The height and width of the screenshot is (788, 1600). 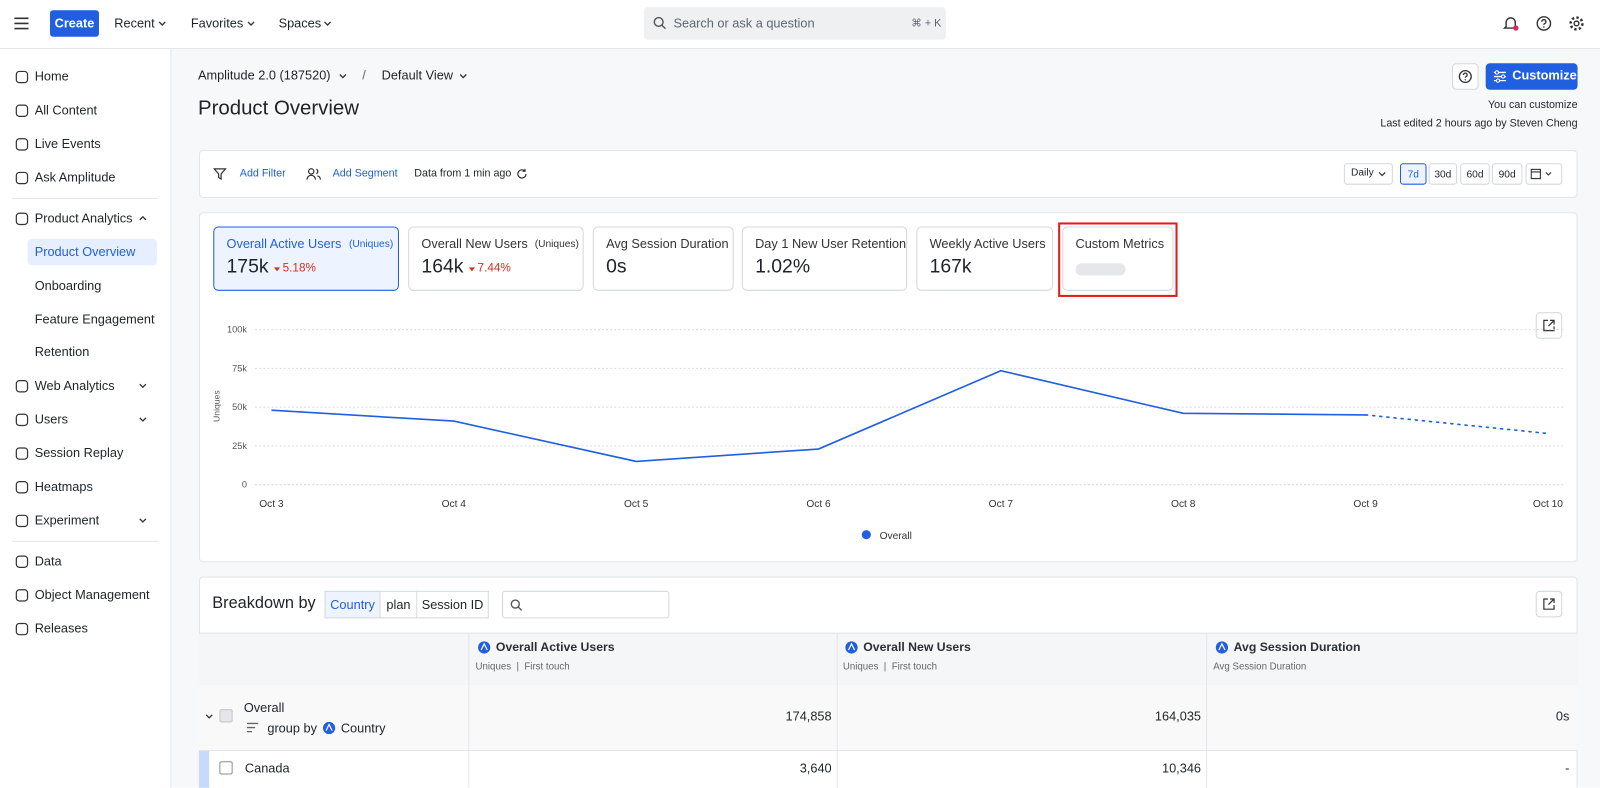 What do you see at coordinates (134, 23) in the screenshot?
I see `nav-menu: Recent` at bounding box center [134, 23].